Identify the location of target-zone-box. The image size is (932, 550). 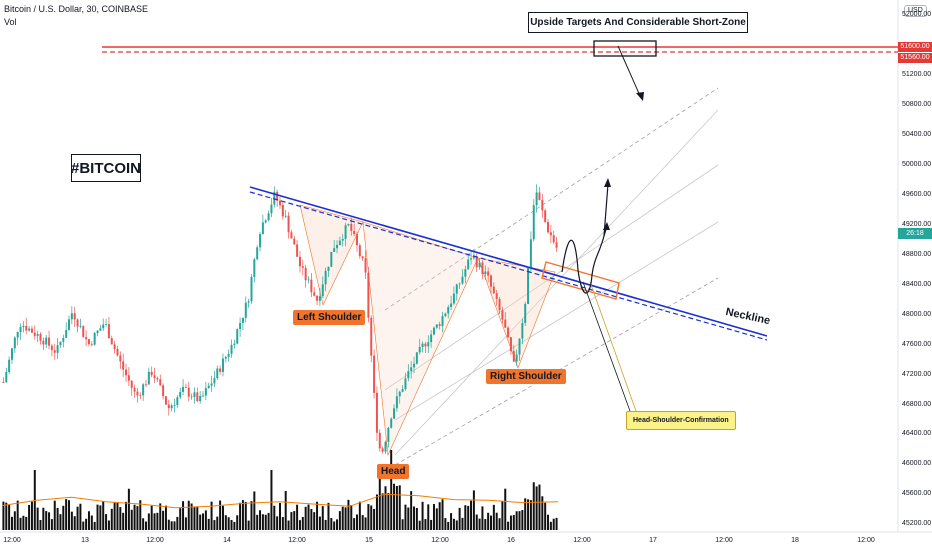
(625, 48).